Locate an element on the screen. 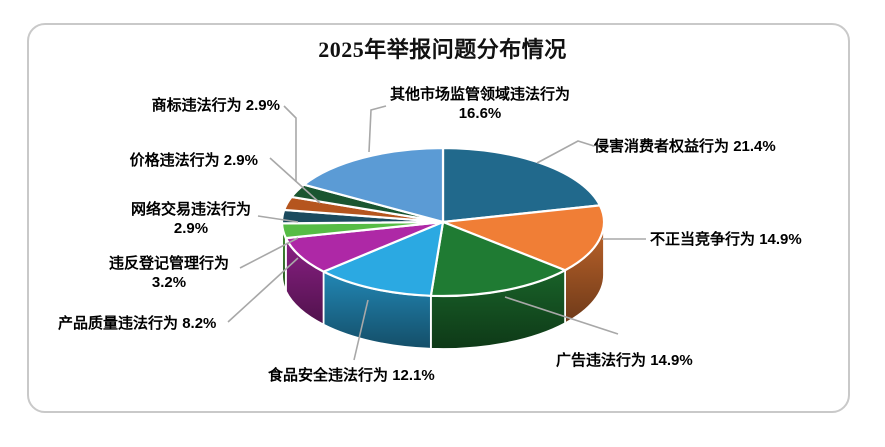  slice-label-consumer-rights: 侵害消费者权益行为 21.4% is located at coordinates (685, 146).